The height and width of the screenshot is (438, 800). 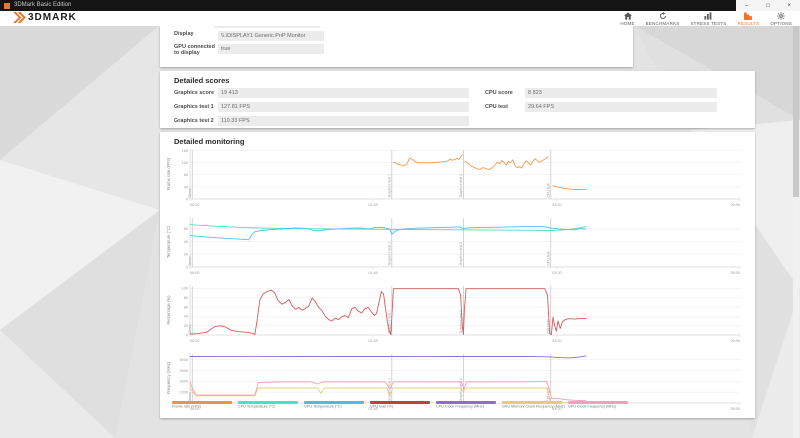 What do you see at coordinates (194, 93) in the screenshot?
I see `score-label: Graphics score` at bounding box center [194, 93].